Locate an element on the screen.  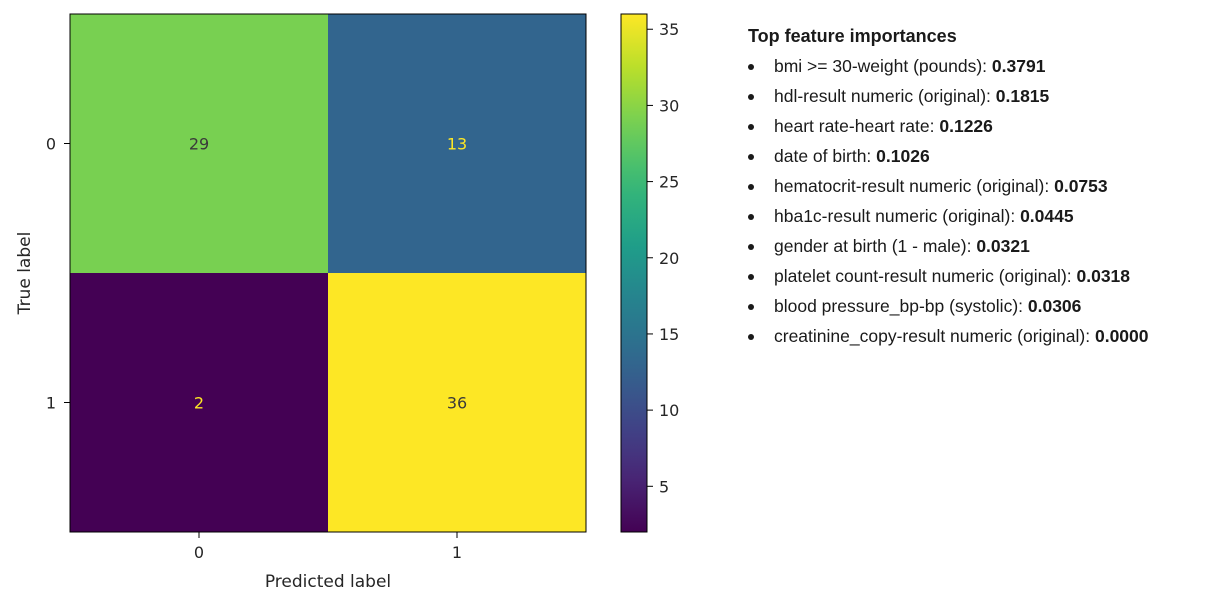
feature-name: blood pressure_bp-bp (systolic): is located at coordinates (901, 306).